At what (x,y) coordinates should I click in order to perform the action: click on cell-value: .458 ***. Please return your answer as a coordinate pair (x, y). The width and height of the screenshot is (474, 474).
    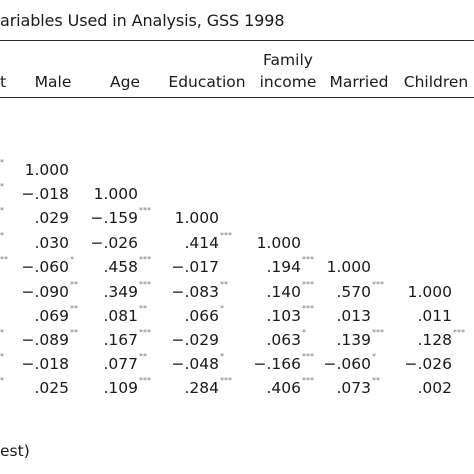
    Looking at the image, I should click on (127, 265).